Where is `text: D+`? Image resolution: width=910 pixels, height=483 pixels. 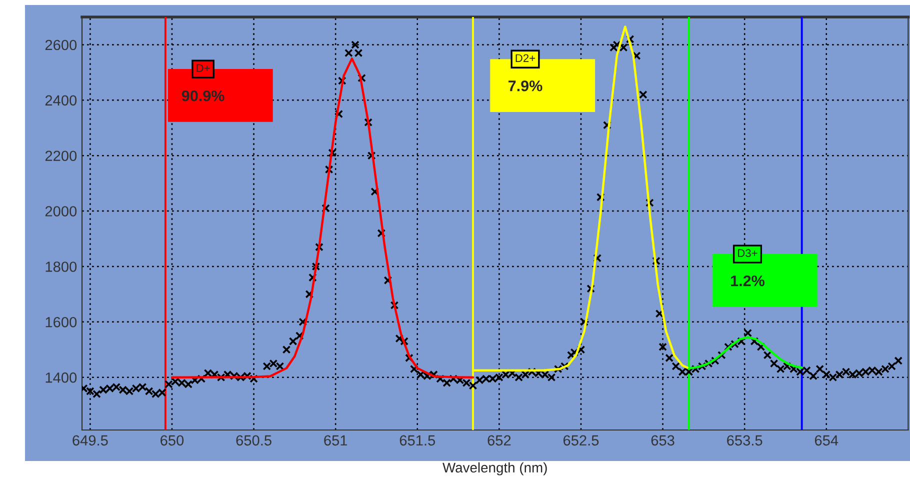 text: D+ is located at coordinates (203, 68).